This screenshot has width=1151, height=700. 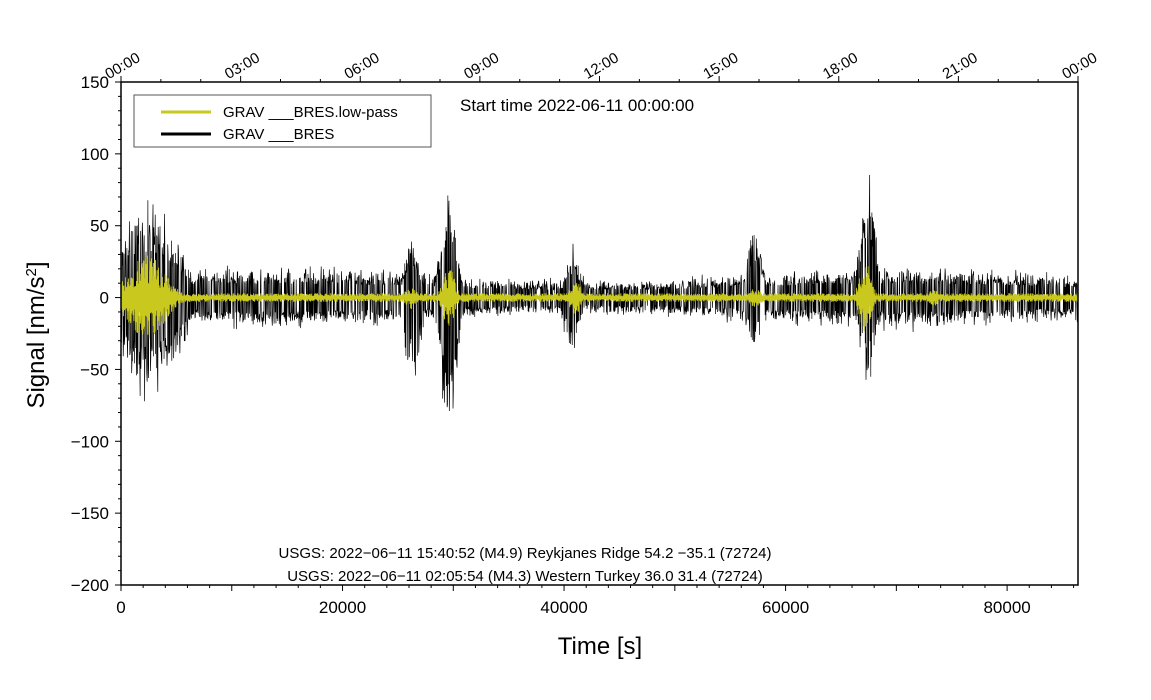 What do you see at coordinates (785, 607) in the screenshot?
I see `x-tick-label: 60000` at bounding box center [785, 607].